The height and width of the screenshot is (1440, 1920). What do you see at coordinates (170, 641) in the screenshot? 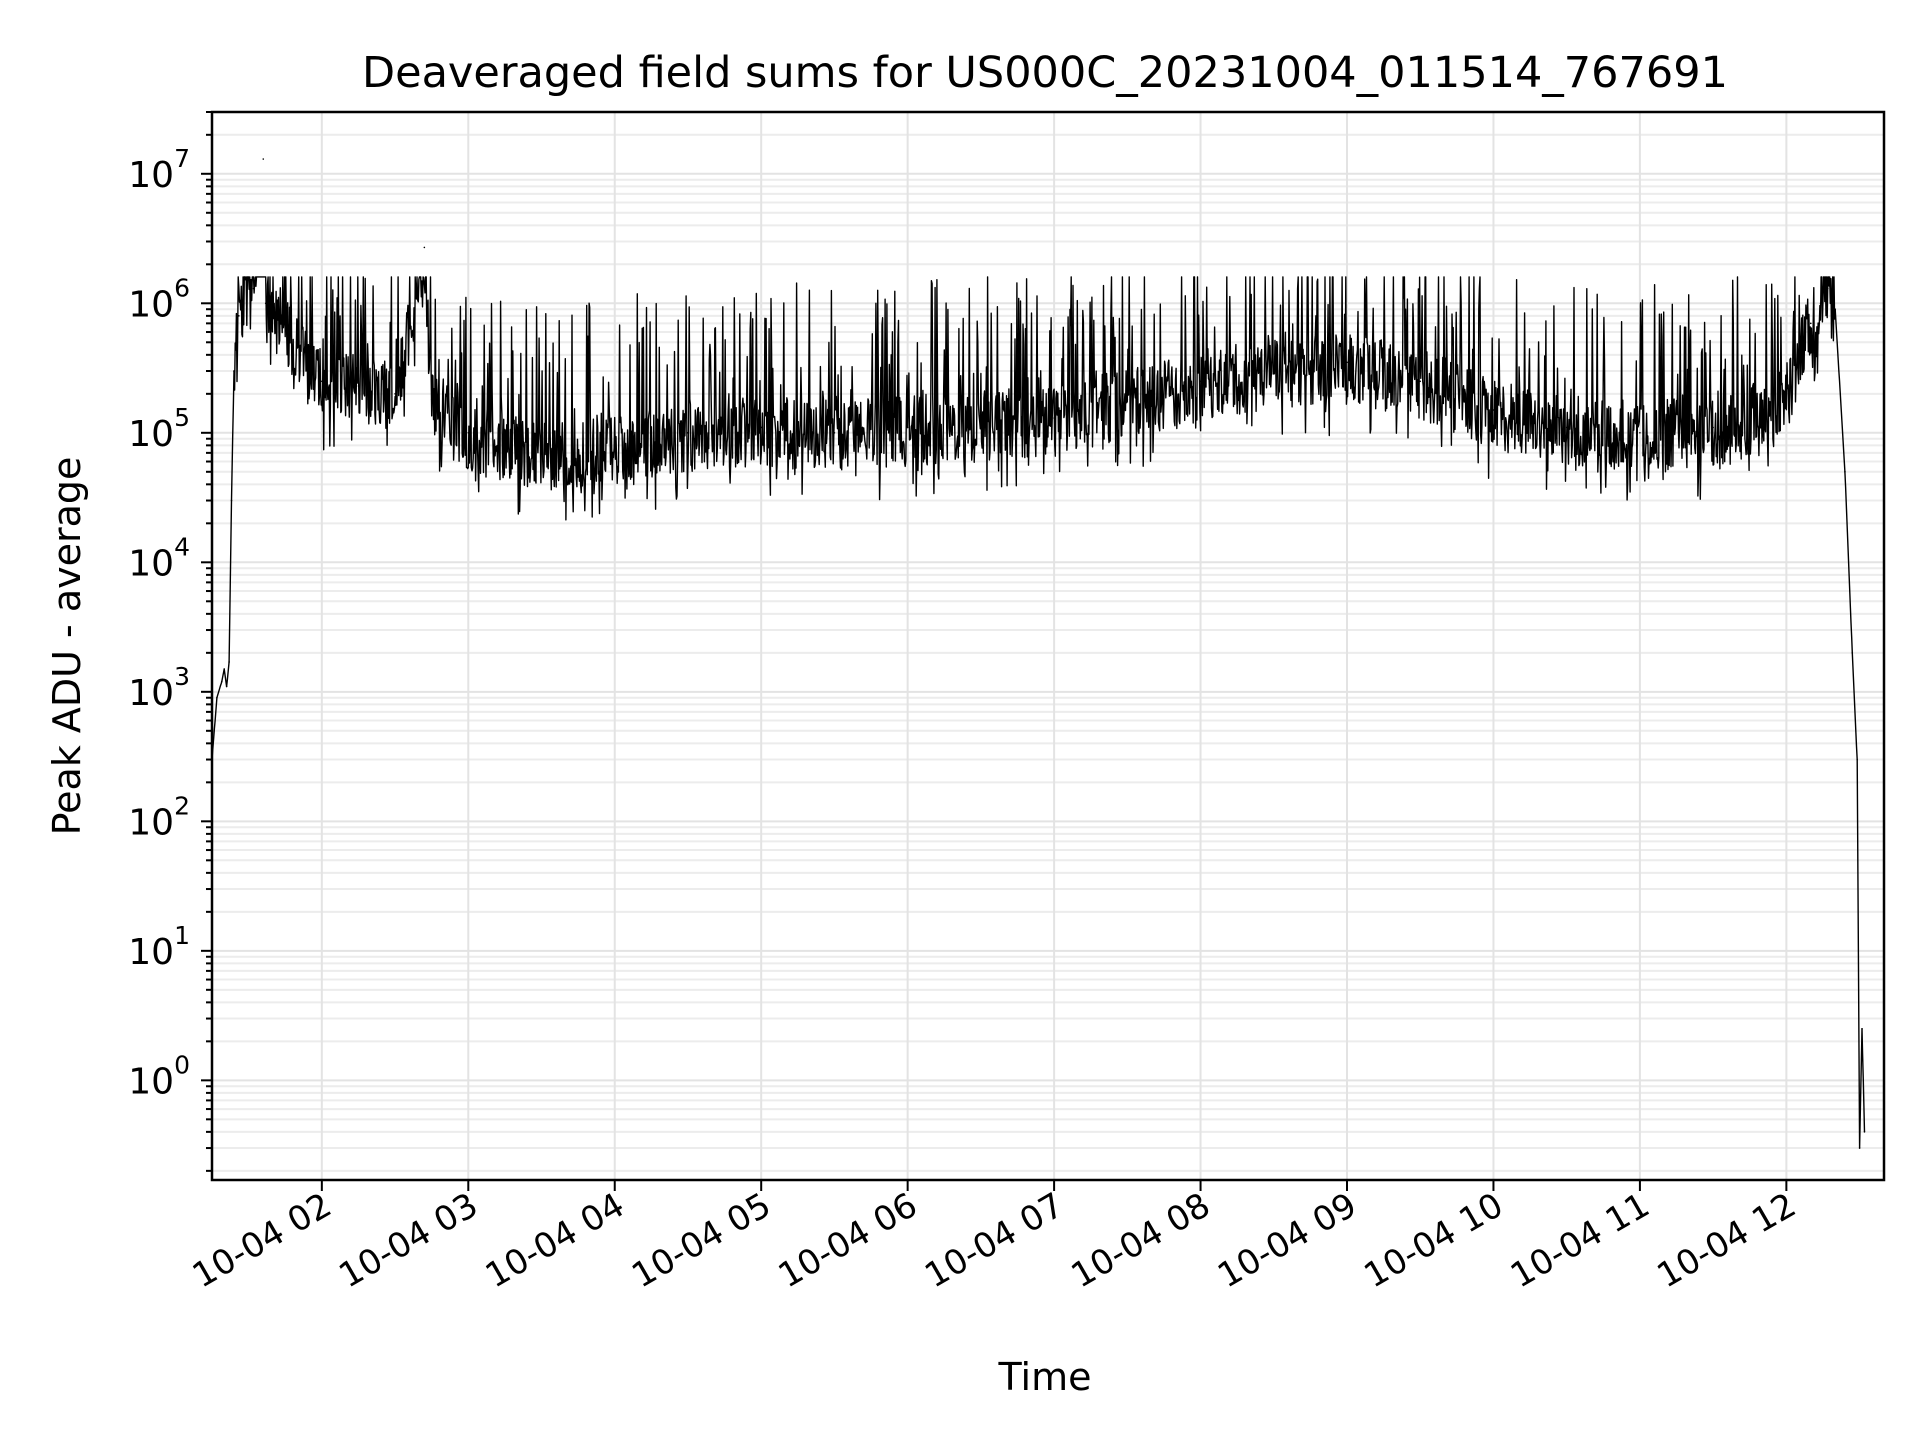
I see `y-axis: 10⁰ 10¹ 10² 10³ 10⁴ 10⁵ 10⁶ 10⁷` at bounding box center [170, 641].